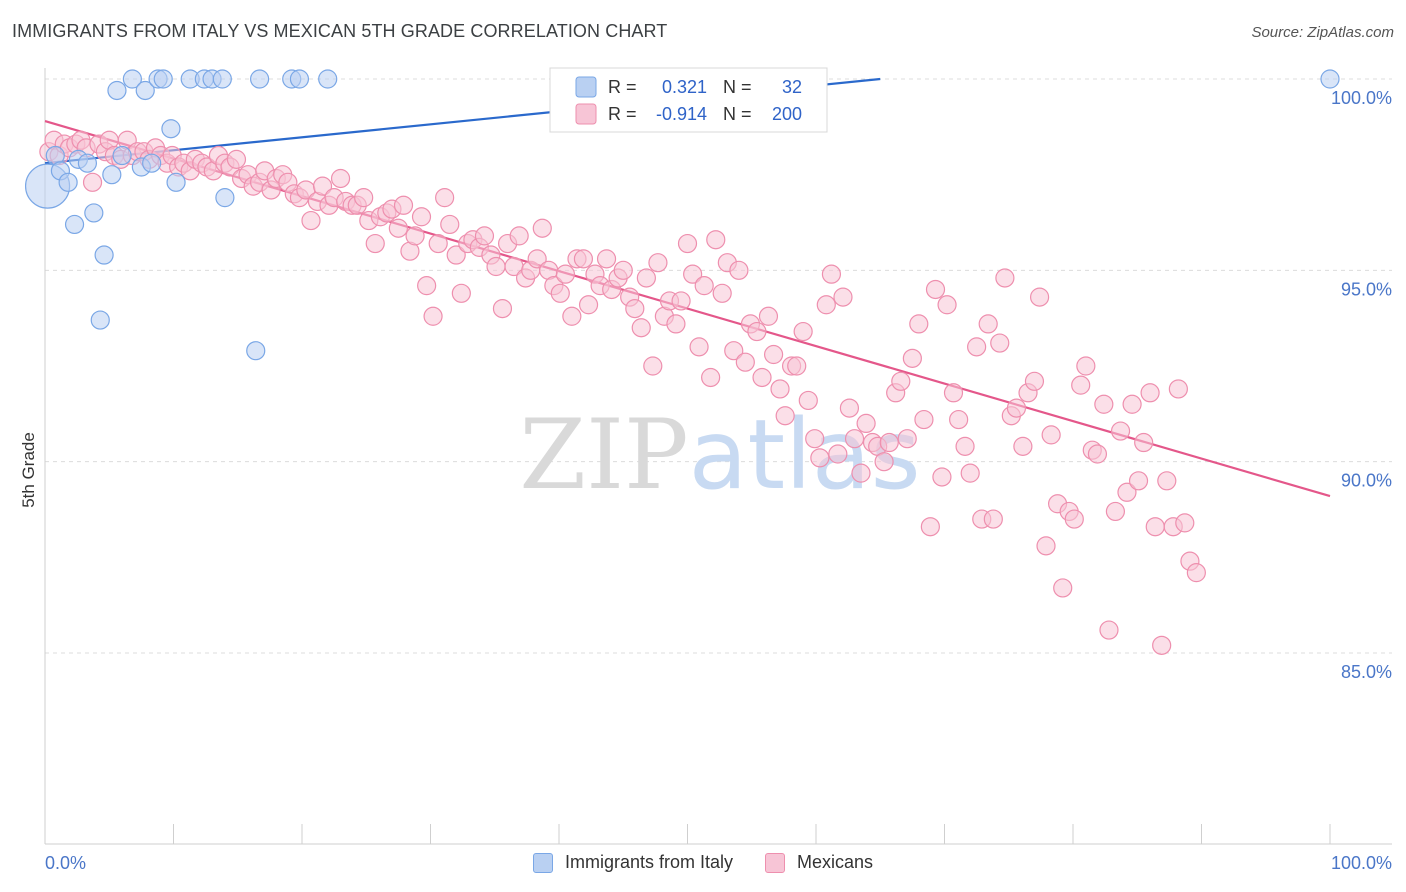  I want to click on stats-legend: R = 0.321 N = 32 R = -0.914 N = 200, so click(688, 100).